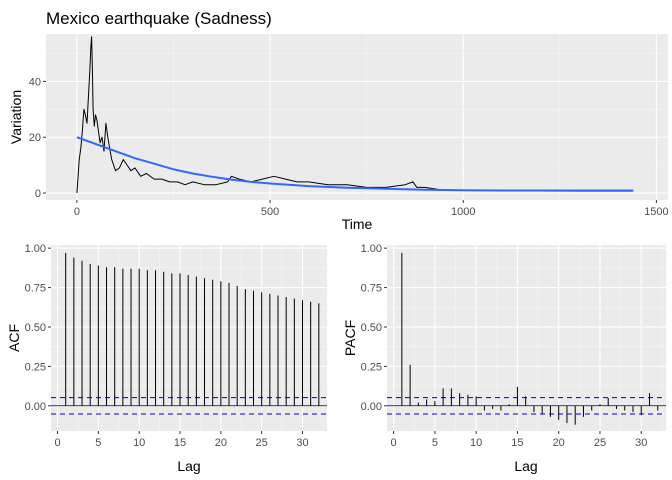 The image size is (672, 480). What do you see at coordinates (188, 466) in the screenshot?
I see `acf-x-axis-label: Lag` at bounding box center [188, 466].